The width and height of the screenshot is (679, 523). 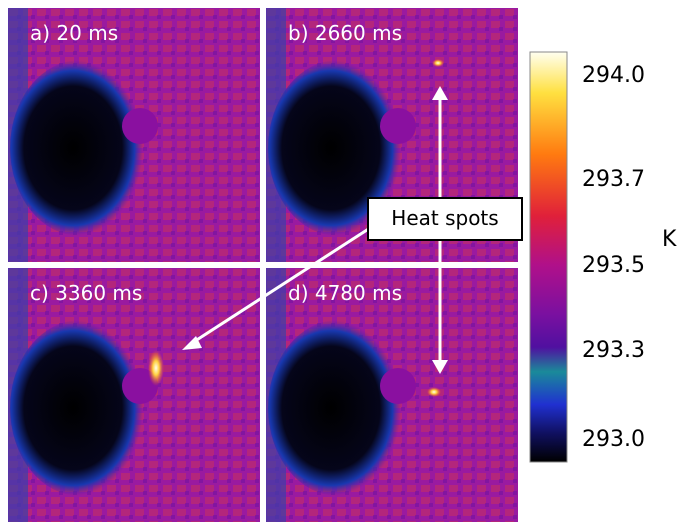 I want to click on panel-label: d) 4780 ms, so click(x=345, y=293).